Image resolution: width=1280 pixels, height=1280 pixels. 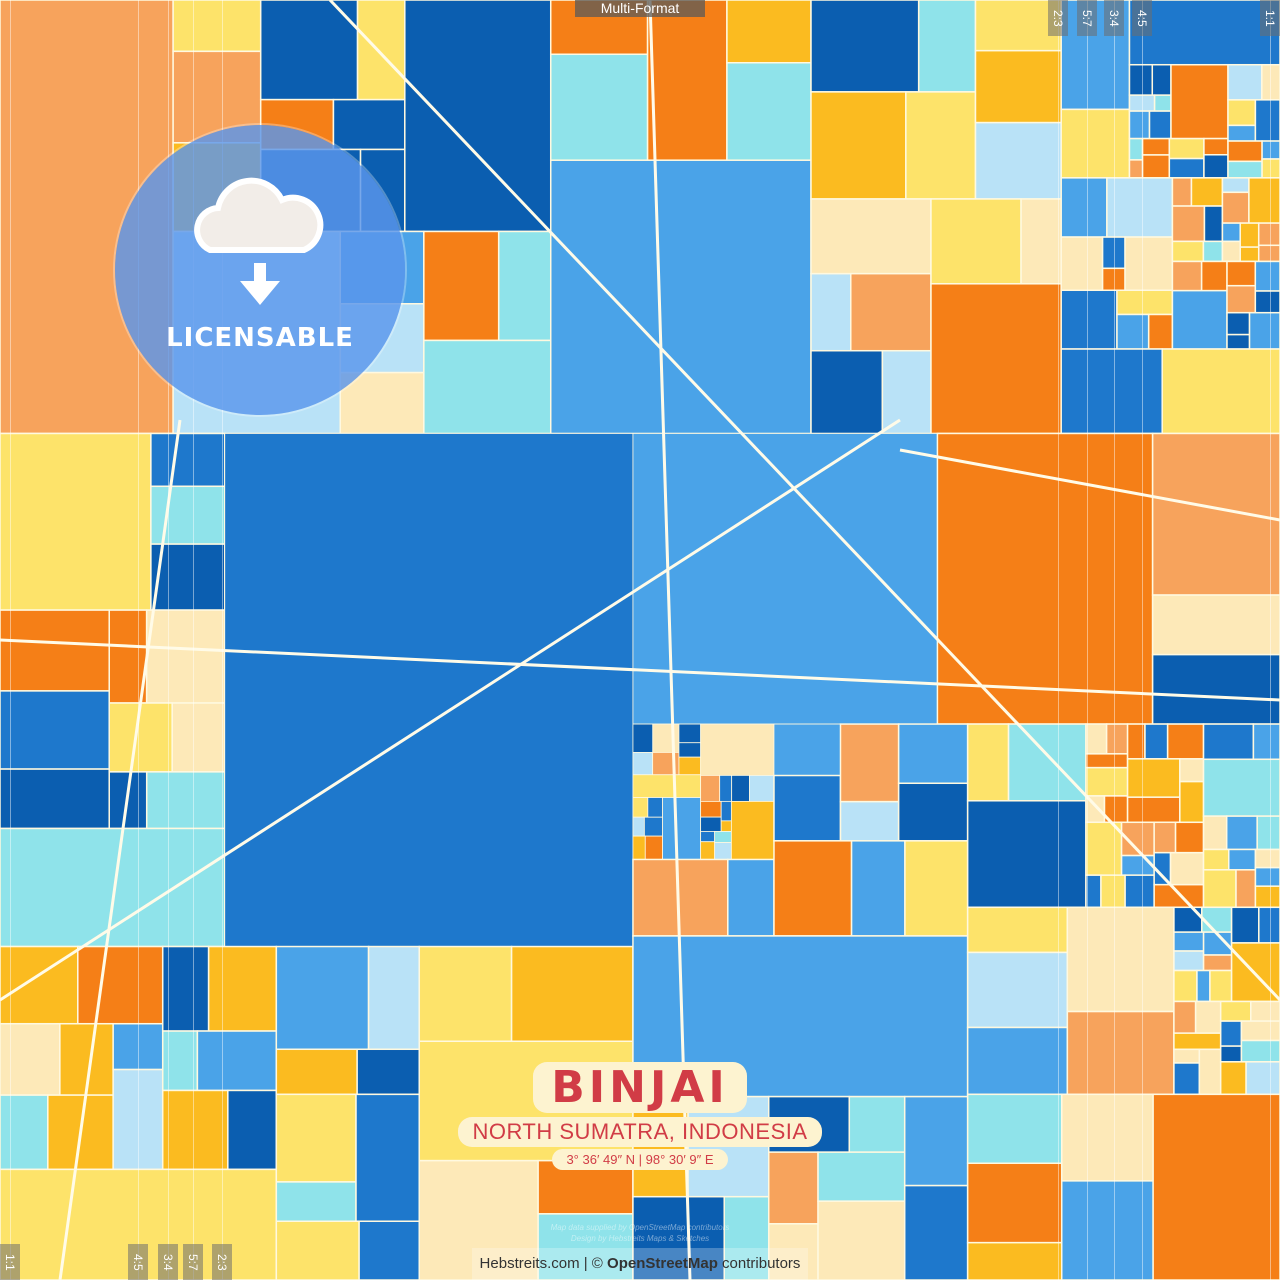 I want to click on badge-label: LICENSABLE, so click(x=260, y=338).